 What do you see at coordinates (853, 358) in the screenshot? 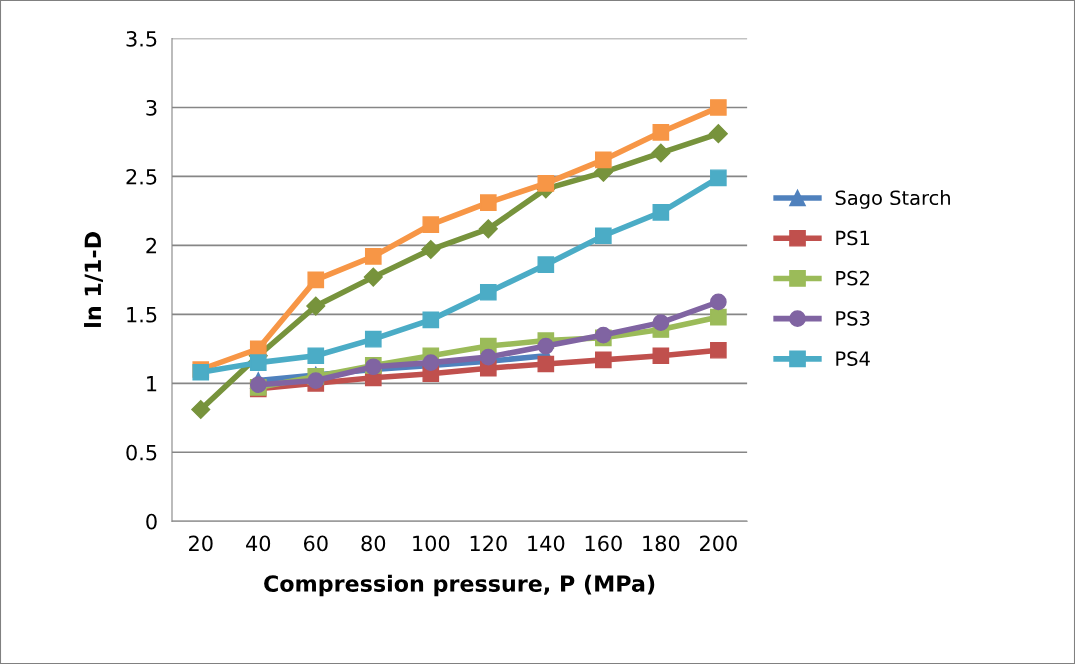
I see `legend-label: PS4` at bounding box center [853, 358].